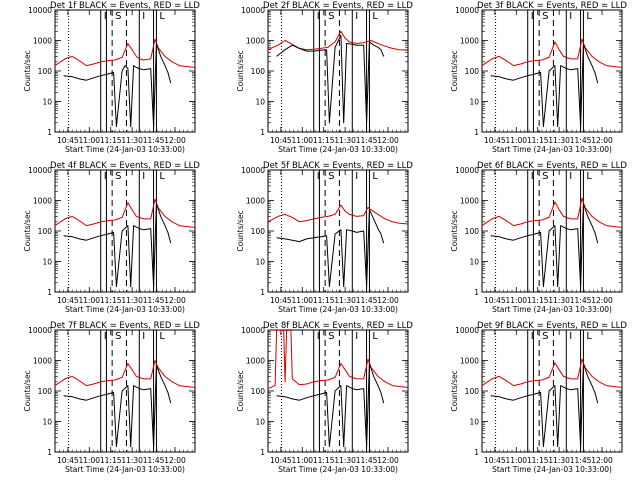 This screenshot has width=640, height=480. Describe the element at coordinates (125, 326) in the screenshot. I see `panel-title: Det 7f BLACK = Events, RED = LLD` at that location.